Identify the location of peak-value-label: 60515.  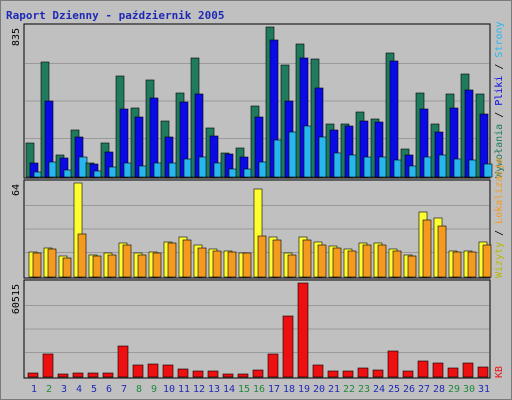
(16, 299).